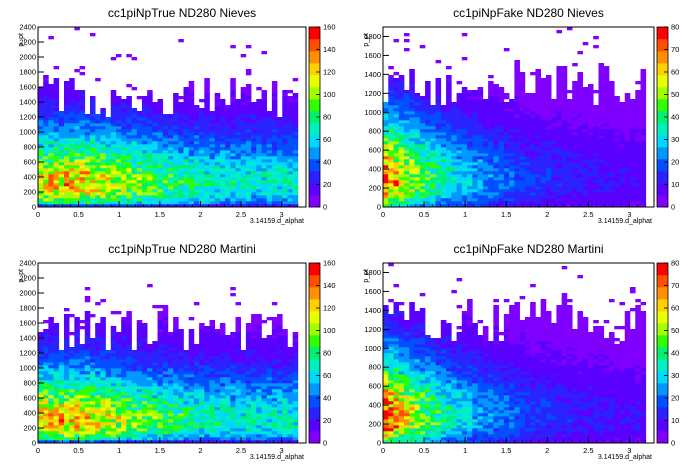 This screenshot has height=472, width=696. What do you see at coordinates (27, 132) in the screenshot?
I see `y-tick-label: 1000` at bounding box center [27, 132].